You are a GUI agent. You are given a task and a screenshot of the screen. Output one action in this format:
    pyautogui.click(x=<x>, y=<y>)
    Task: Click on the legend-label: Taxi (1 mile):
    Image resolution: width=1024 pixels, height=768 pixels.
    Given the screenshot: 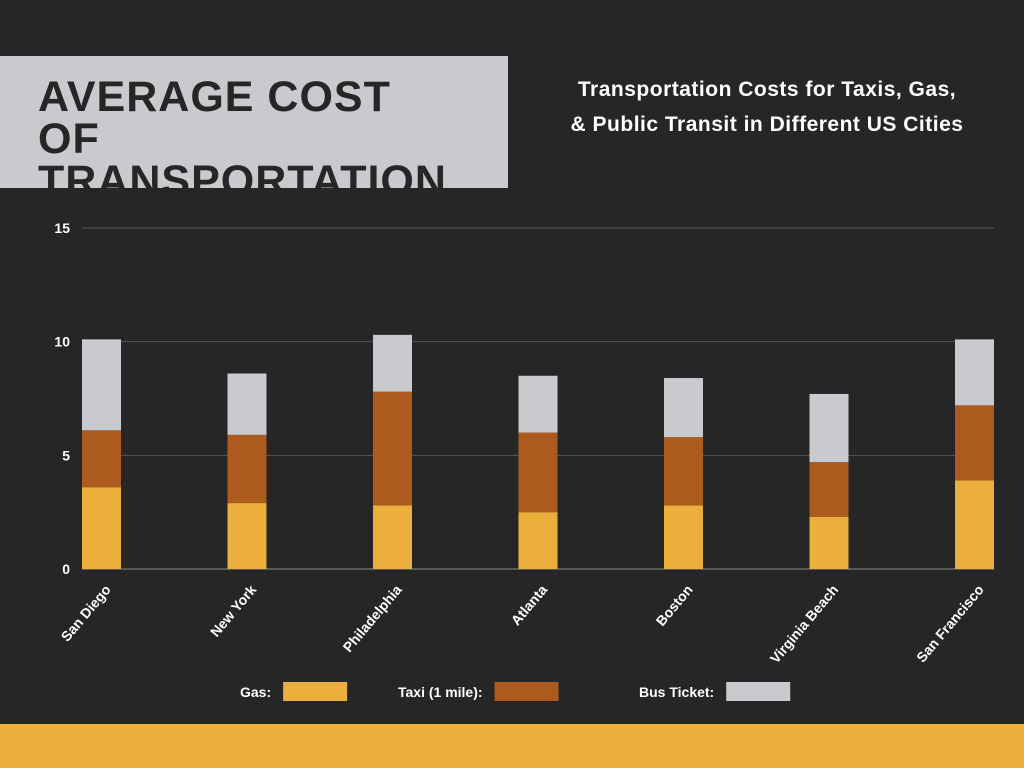 What is the action you would take?
    pyautogui.click(x=440, y=692)
    